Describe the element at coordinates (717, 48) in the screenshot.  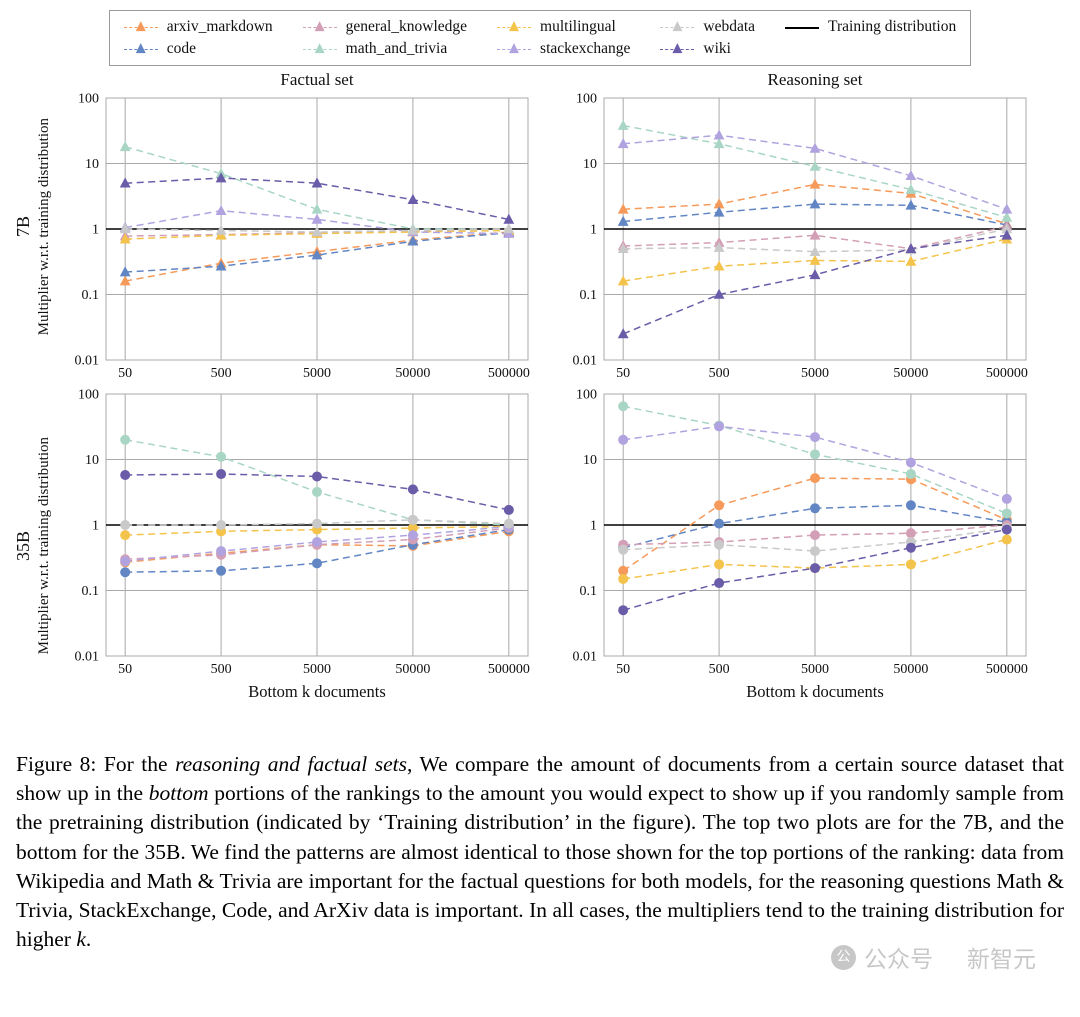
I see `legend-label: wiki` at that location.